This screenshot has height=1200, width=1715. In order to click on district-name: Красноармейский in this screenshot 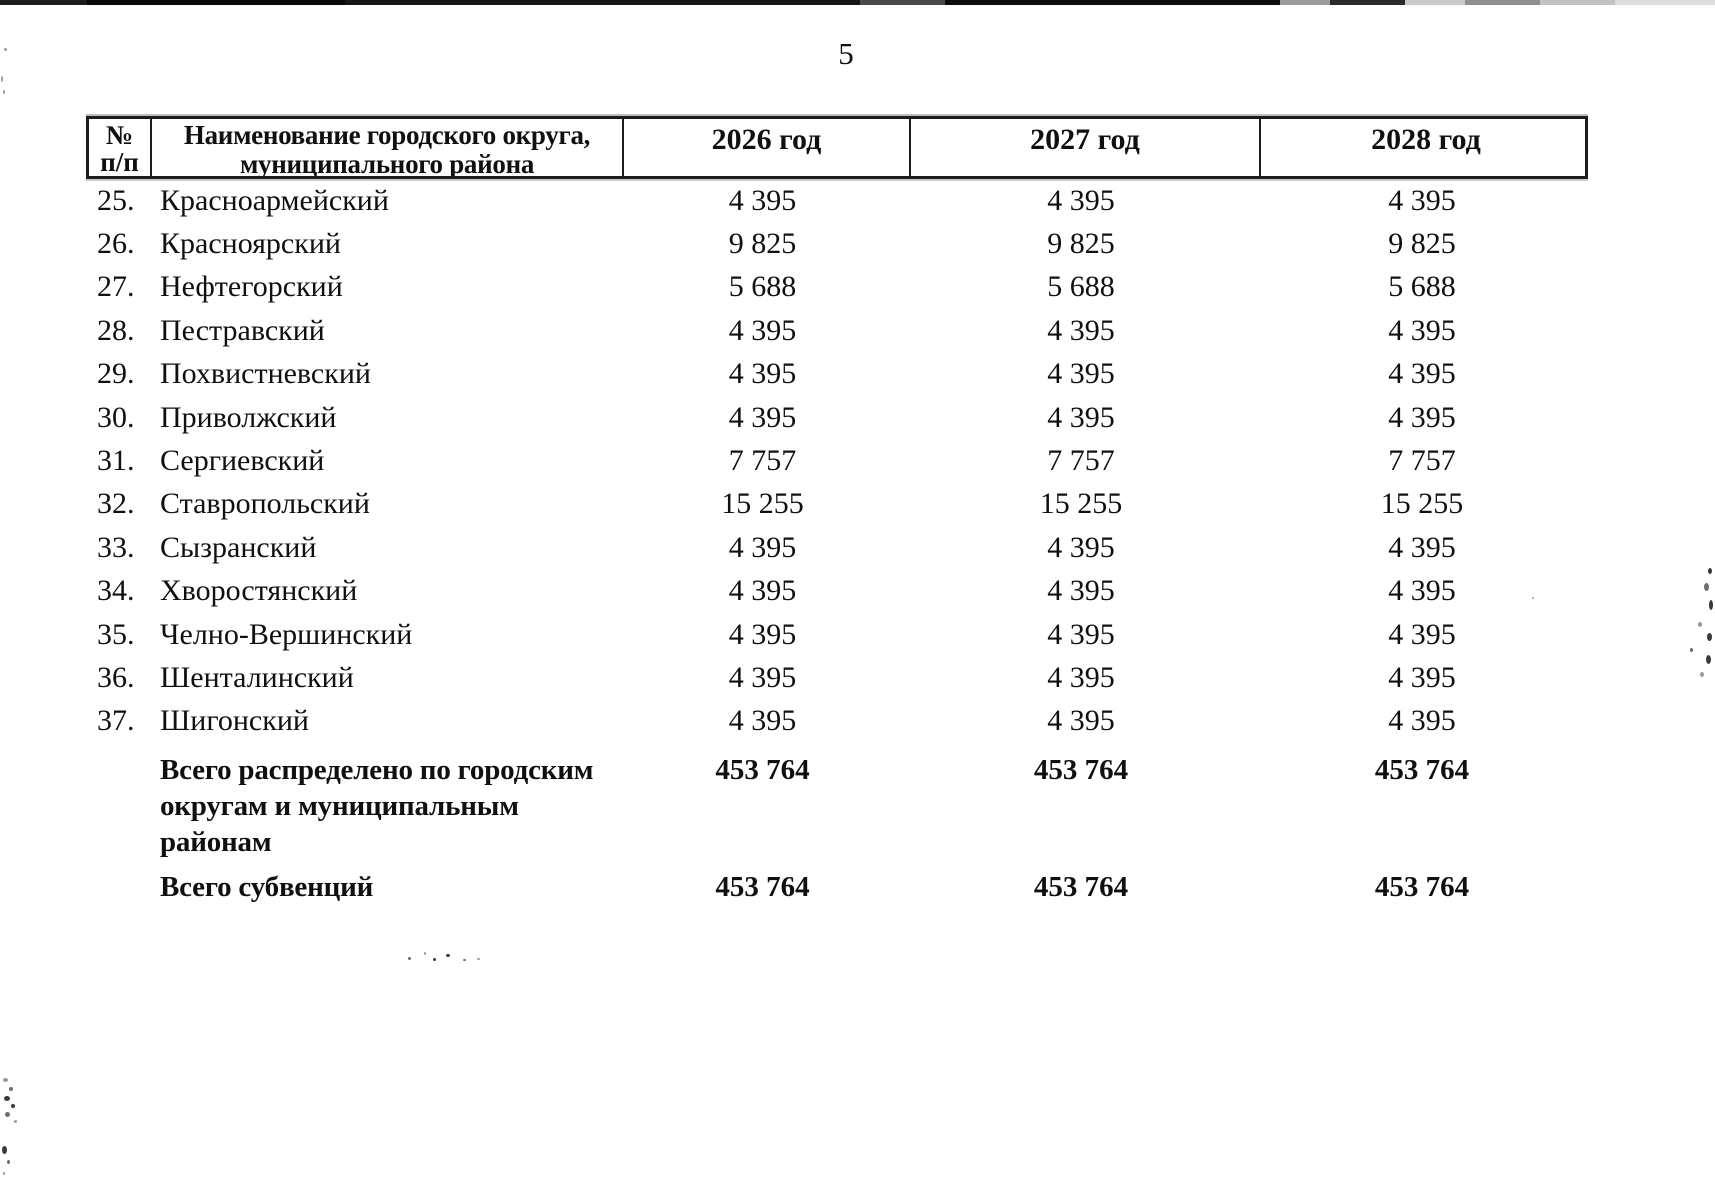, I will do `click(274, 200)`.